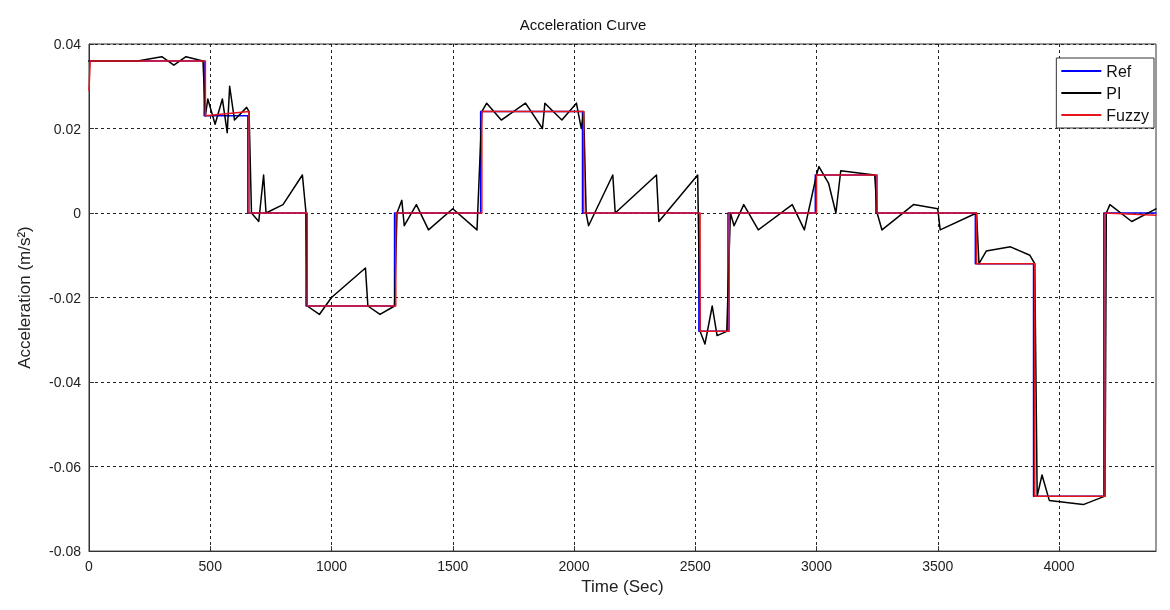 The width and height of the screenshot is (1170, 610). I want to click on y-tick-label: -0.04, so click(65, 382).